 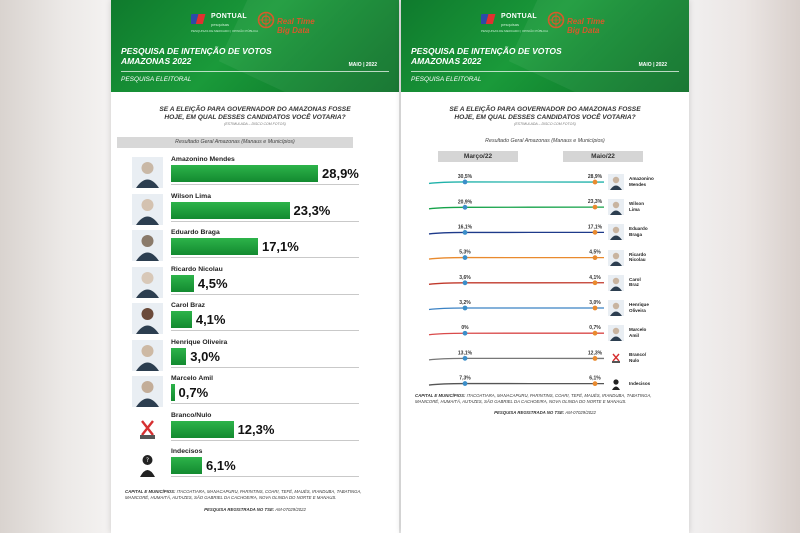 What do you see at coordinates (635, 282) in the screenshot?
I see `series-name-label: Carol Braz` at bounding box center [635, 282].